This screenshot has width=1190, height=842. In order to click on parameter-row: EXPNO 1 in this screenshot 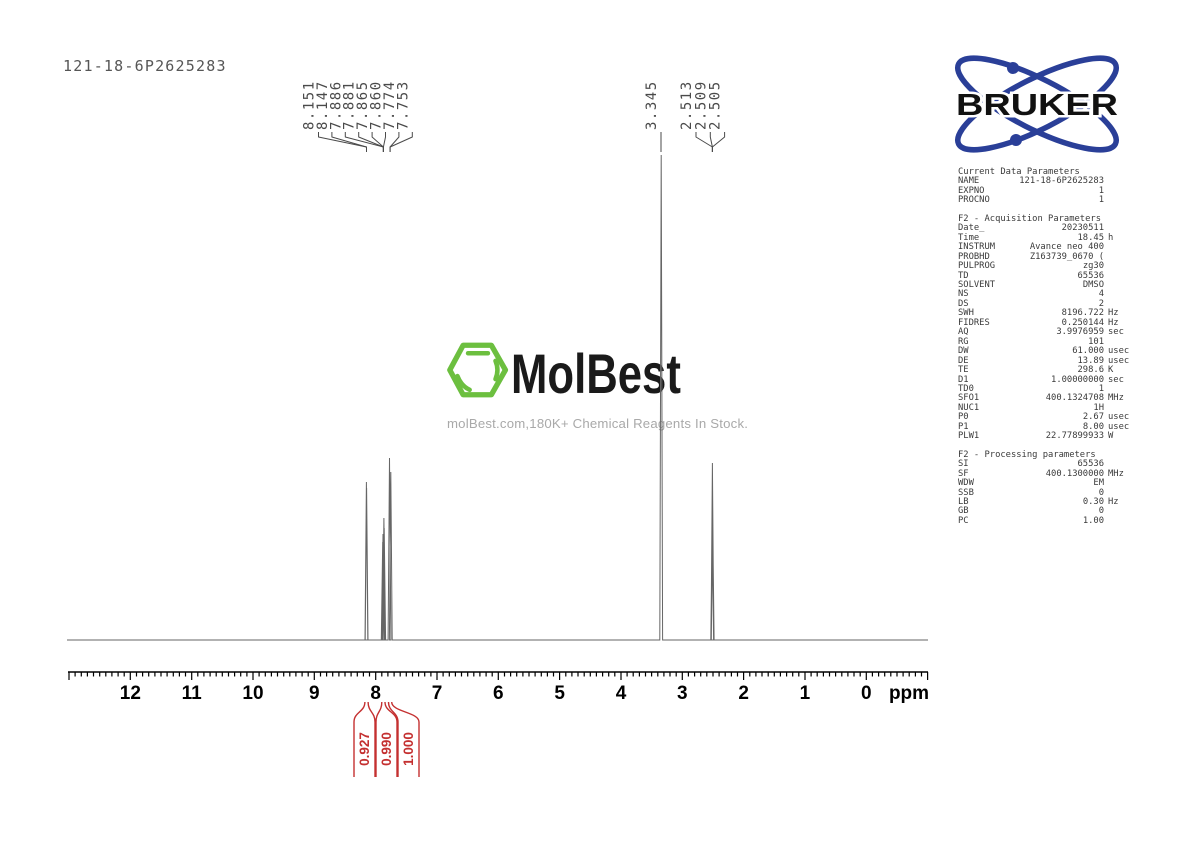, I will do `click(1047, 191)`.